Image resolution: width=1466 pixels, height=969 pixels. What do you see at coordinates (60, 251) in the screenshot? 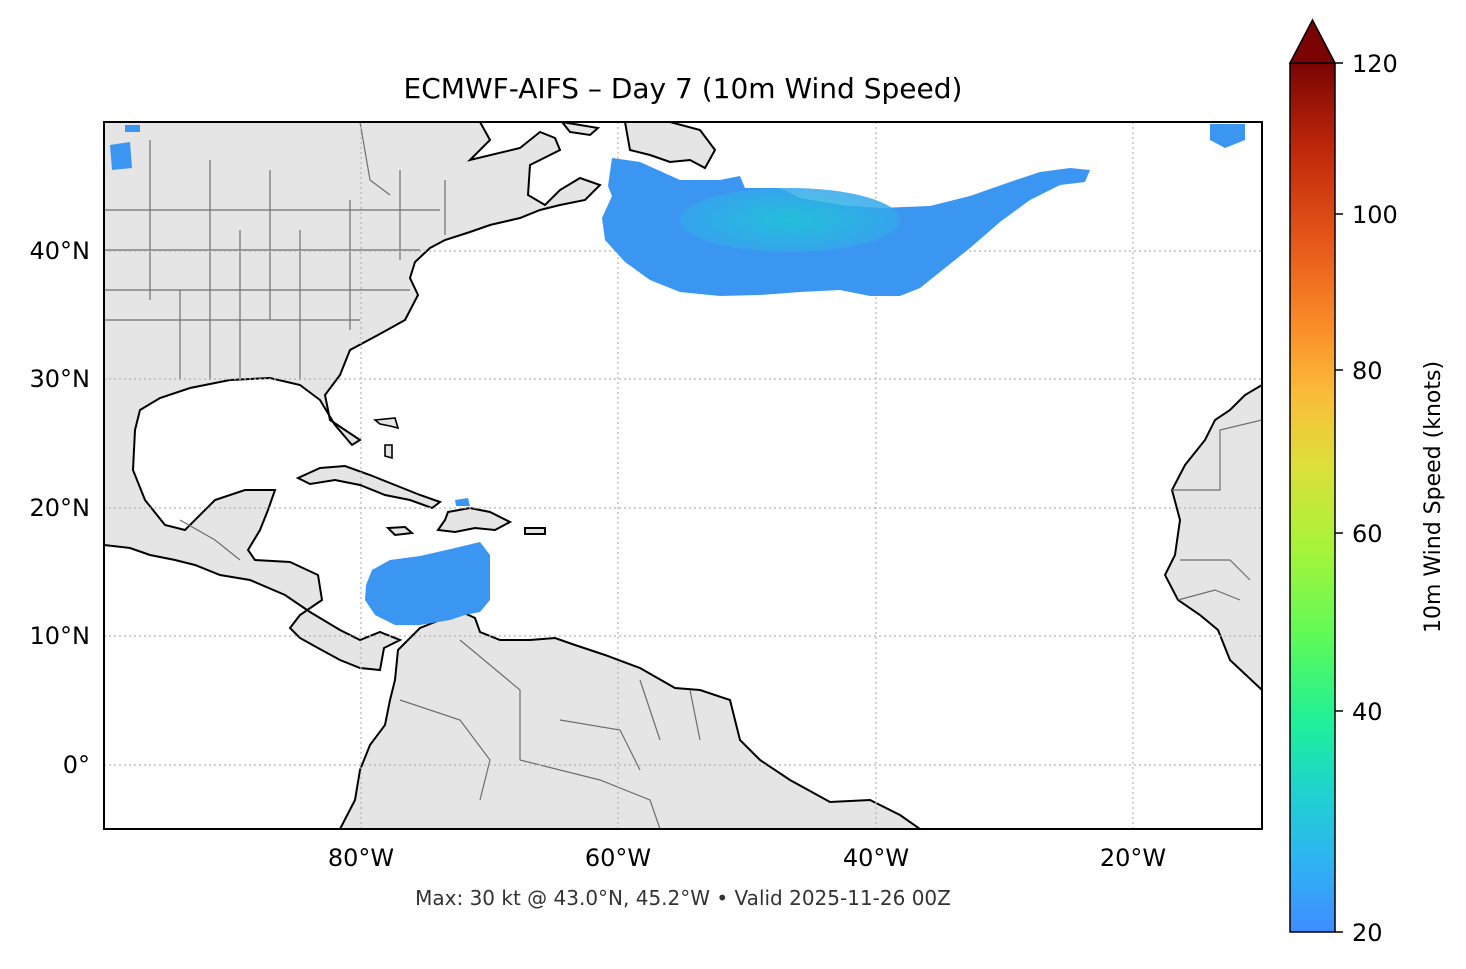
I see `lat-tick-label: 40°N` at bounding box center [60, 251].